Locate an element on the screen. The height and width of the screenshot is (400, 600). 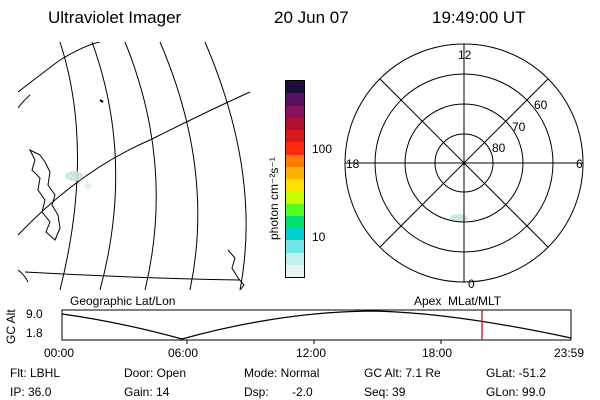
mlt-label-12: 12 is located at coordinates (465, 55).